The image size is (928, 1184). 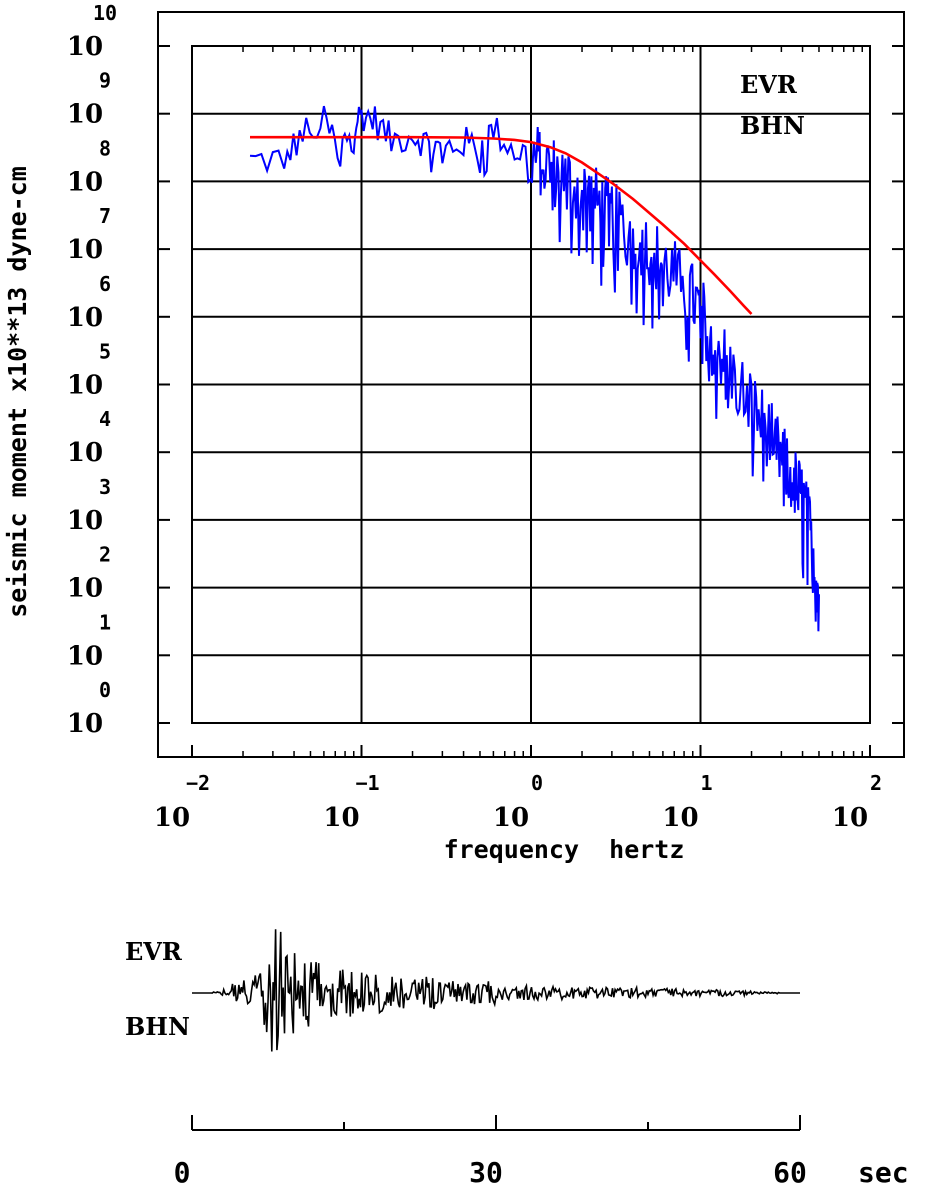 I want to click on y-tick-exponent-label: 5, so click(x=105, y=352).